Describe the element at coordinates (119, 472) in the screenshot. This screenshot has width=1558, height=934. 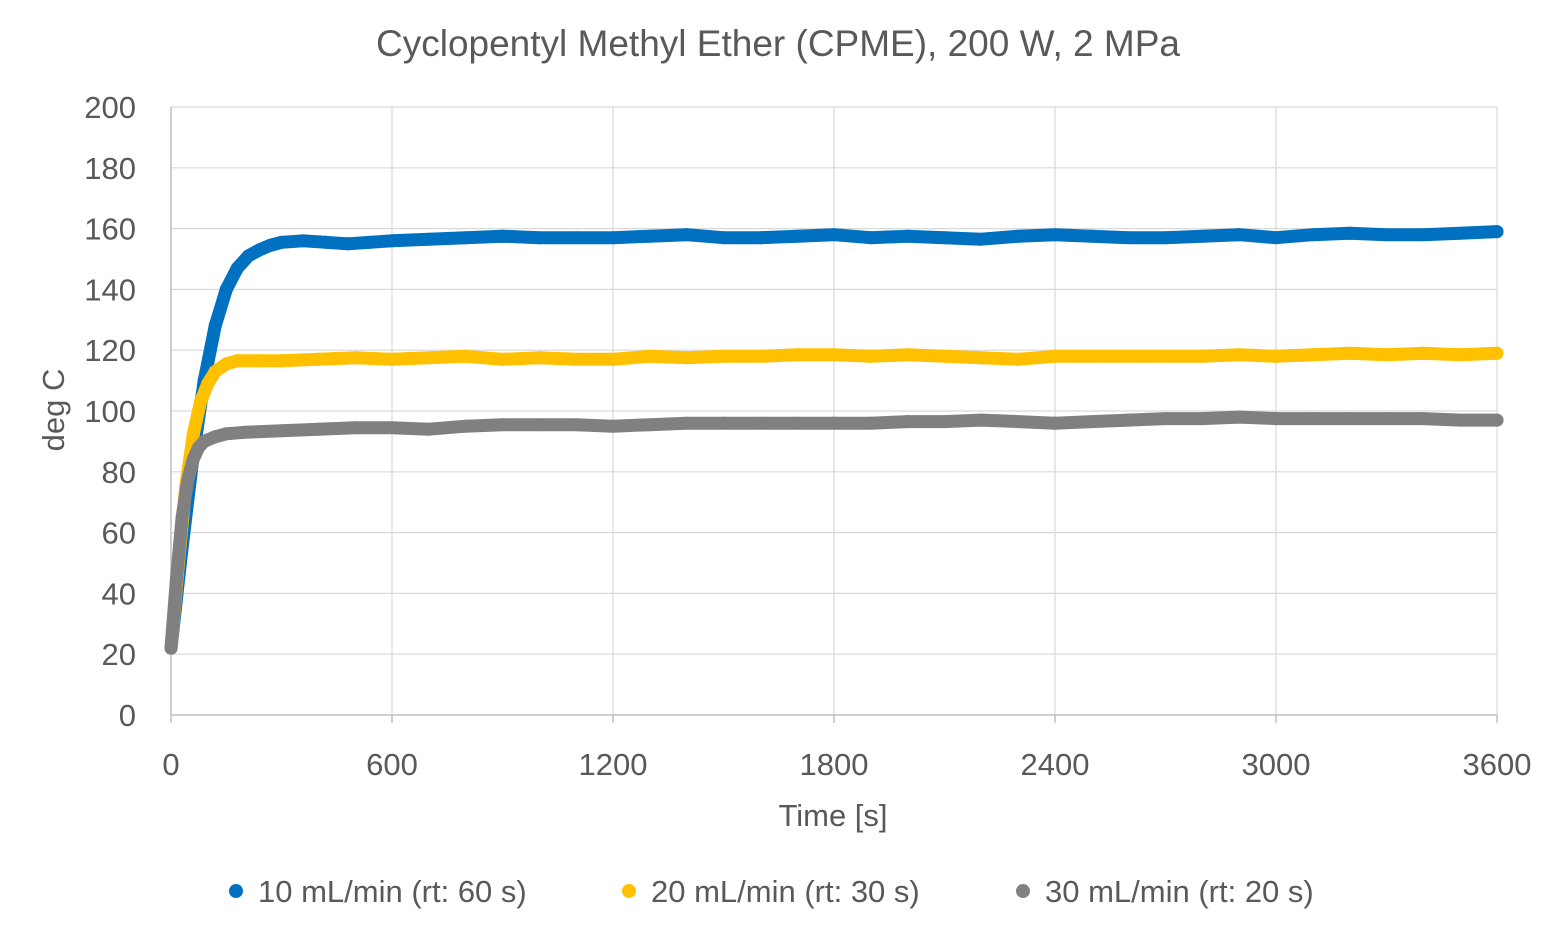
I see `y-tick-label: 80` at that location.